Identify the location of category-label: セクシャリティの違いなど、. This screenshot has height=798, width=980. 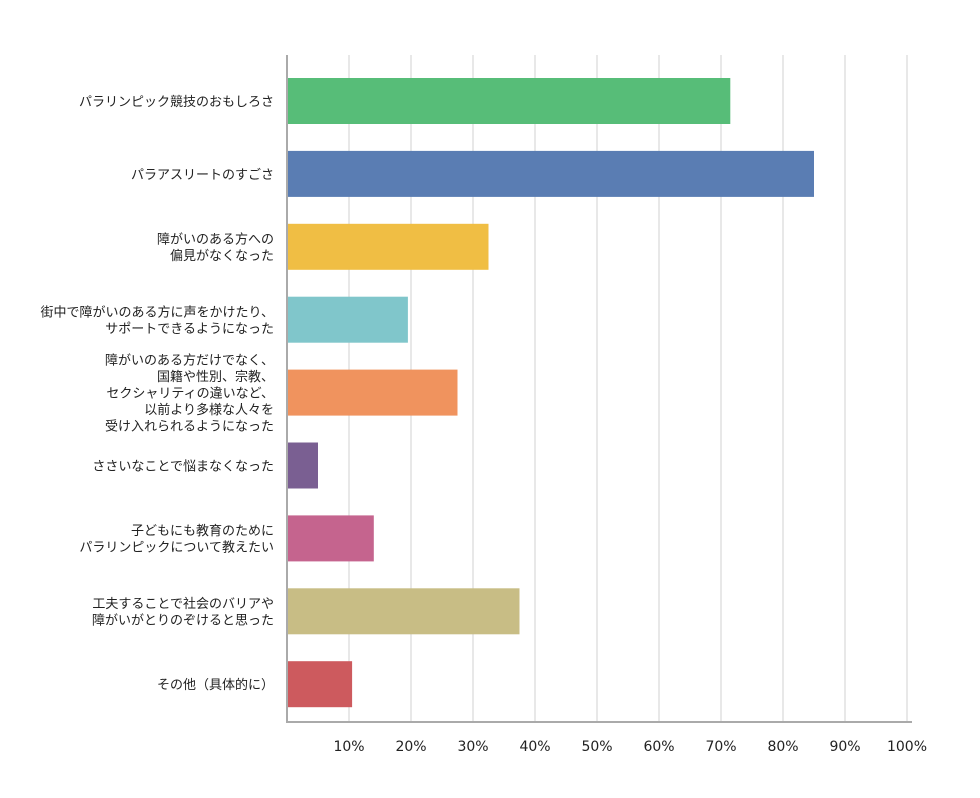
(190, 394).